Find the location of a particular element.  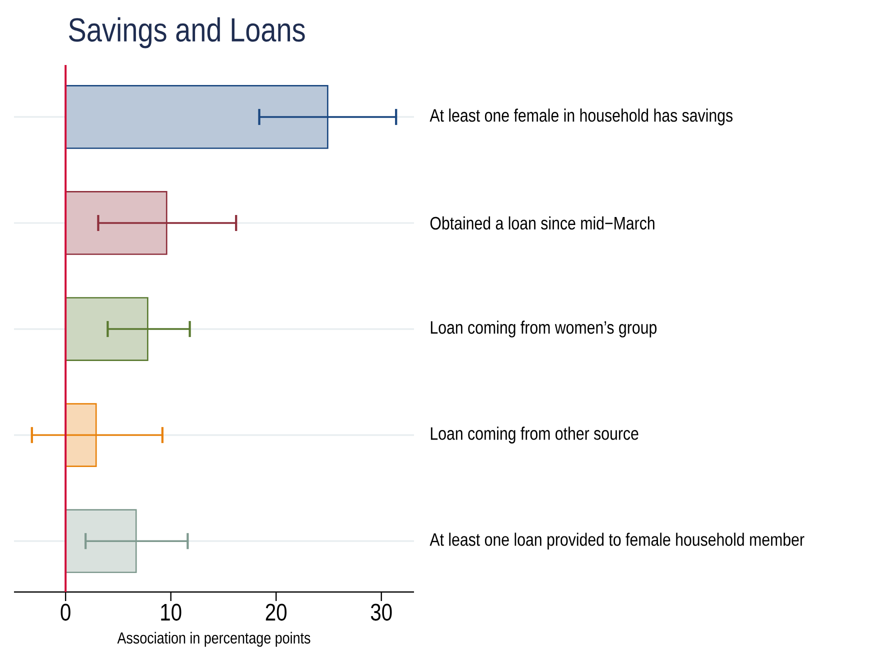

y-tick-label: At least one loan provided to female household member is located at coordinates (617, 541).